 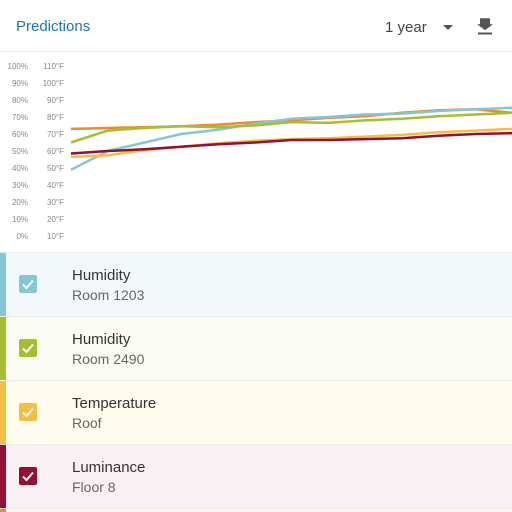 What do you see at coordinates (55, 185) in the screenshot?
I see `y-axis-temperature-tick-label: 40°F` at bounding box center [55, 185].